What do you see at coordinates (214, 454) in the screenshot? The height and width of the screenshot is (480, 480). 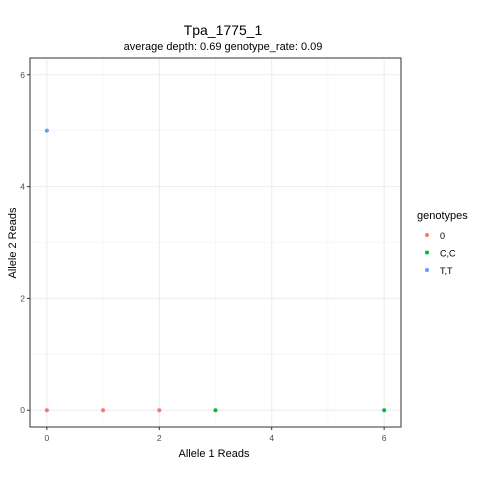 I see `x-axis-title: Allele 1 Reads` at bounding box center [214, 454].